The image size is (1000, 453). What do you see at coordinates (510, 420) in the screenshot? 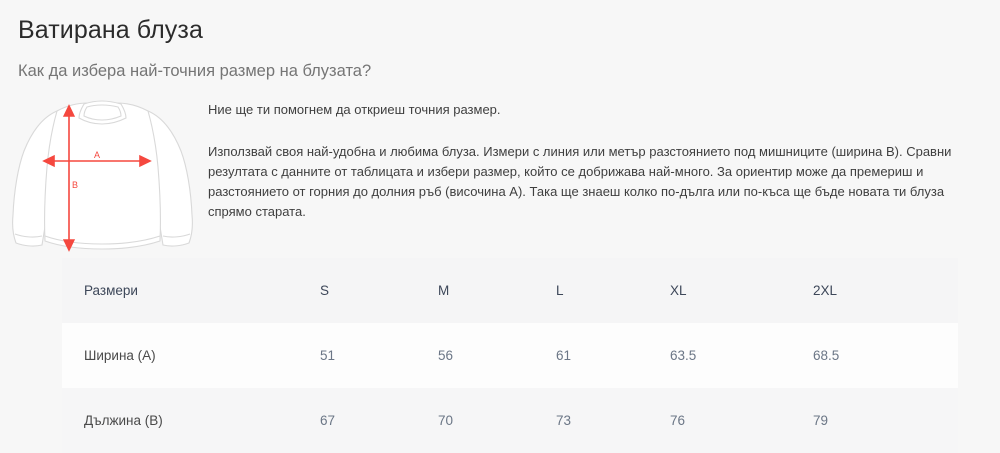
I see `table-row: Дължина (B) 67 70 73 76 79` at bounding box center [510, 420].